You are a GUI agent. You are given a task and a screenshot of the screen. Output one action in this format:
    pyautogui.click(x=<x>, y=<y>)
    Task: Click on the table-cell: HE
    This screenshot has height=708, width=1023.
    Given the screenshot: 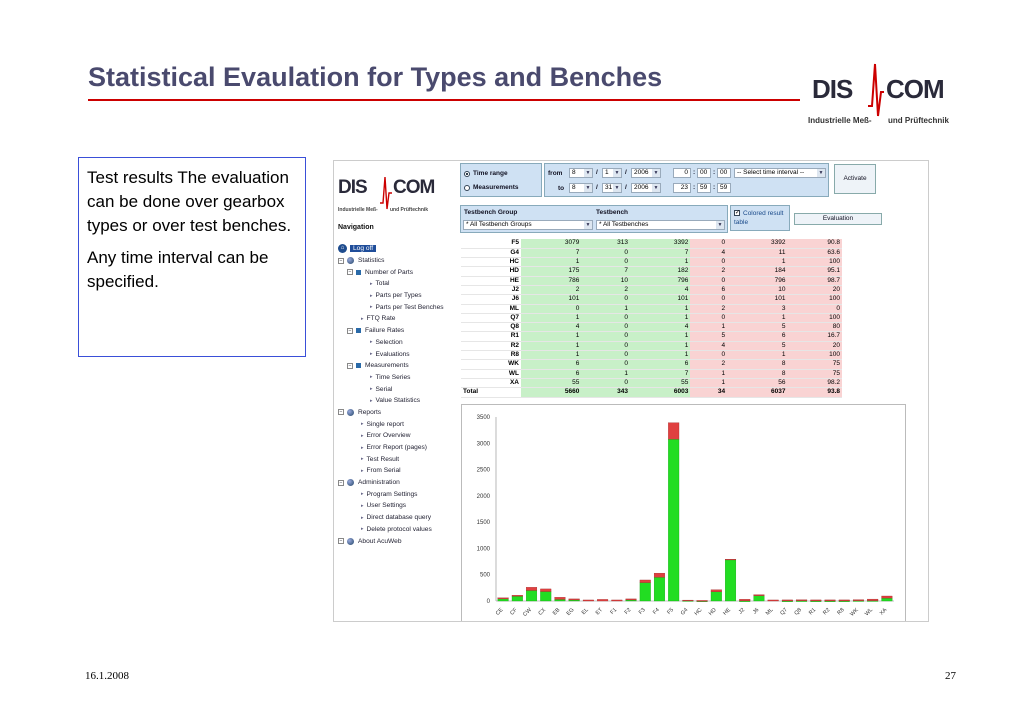 What is the action you would take?
    pyautogui.click(x=491, y=281)
    